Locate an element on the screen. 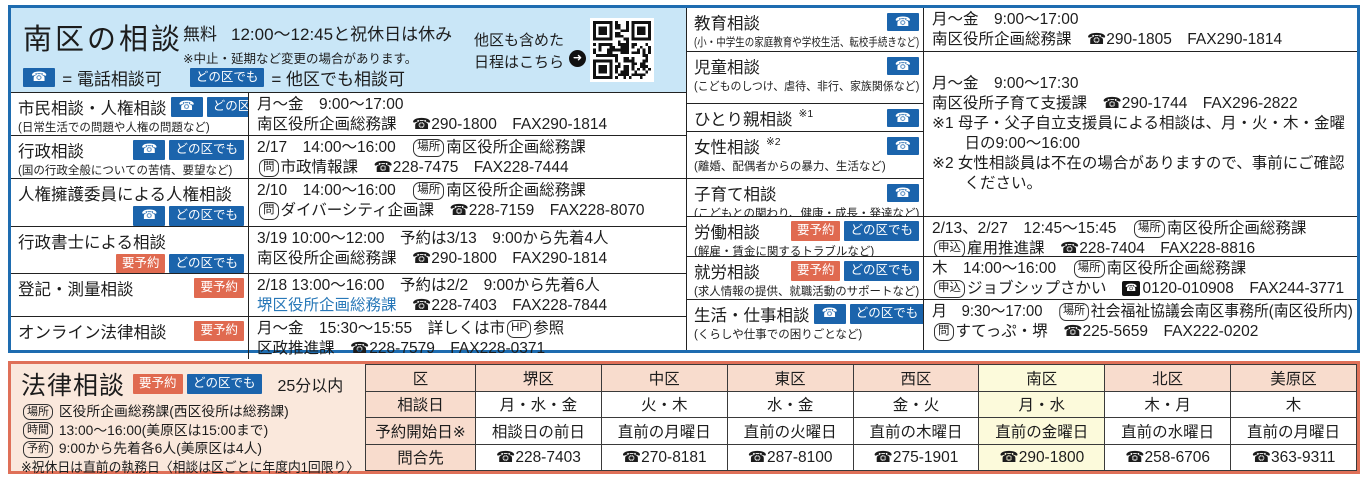  consultation-label-cell: 女性相談 ※2 ☎ (離婚、配偶者からの暴力、生活など) is located at coordinates (805, 155).